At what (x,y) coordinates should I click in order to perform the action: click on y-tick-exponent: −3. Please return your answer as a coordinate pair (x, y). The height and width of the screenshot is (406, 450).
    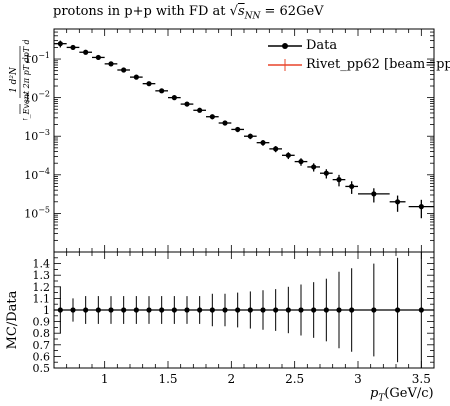
    Looking at the image, I should click on (44, 132).